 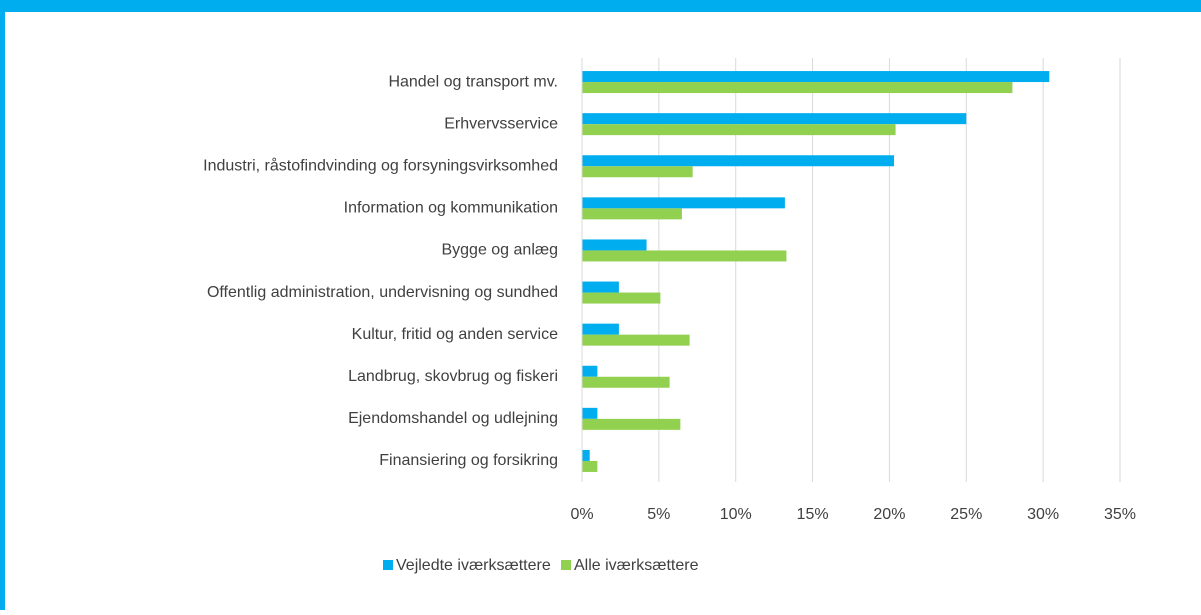 I want to click on left-border, so click(x=2, y=305).